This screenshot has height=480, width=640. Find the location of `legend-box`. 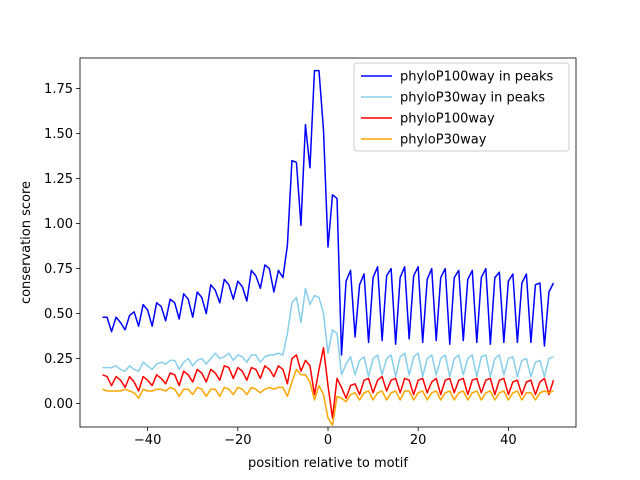

legend-box is located at coordinates (461, 107).